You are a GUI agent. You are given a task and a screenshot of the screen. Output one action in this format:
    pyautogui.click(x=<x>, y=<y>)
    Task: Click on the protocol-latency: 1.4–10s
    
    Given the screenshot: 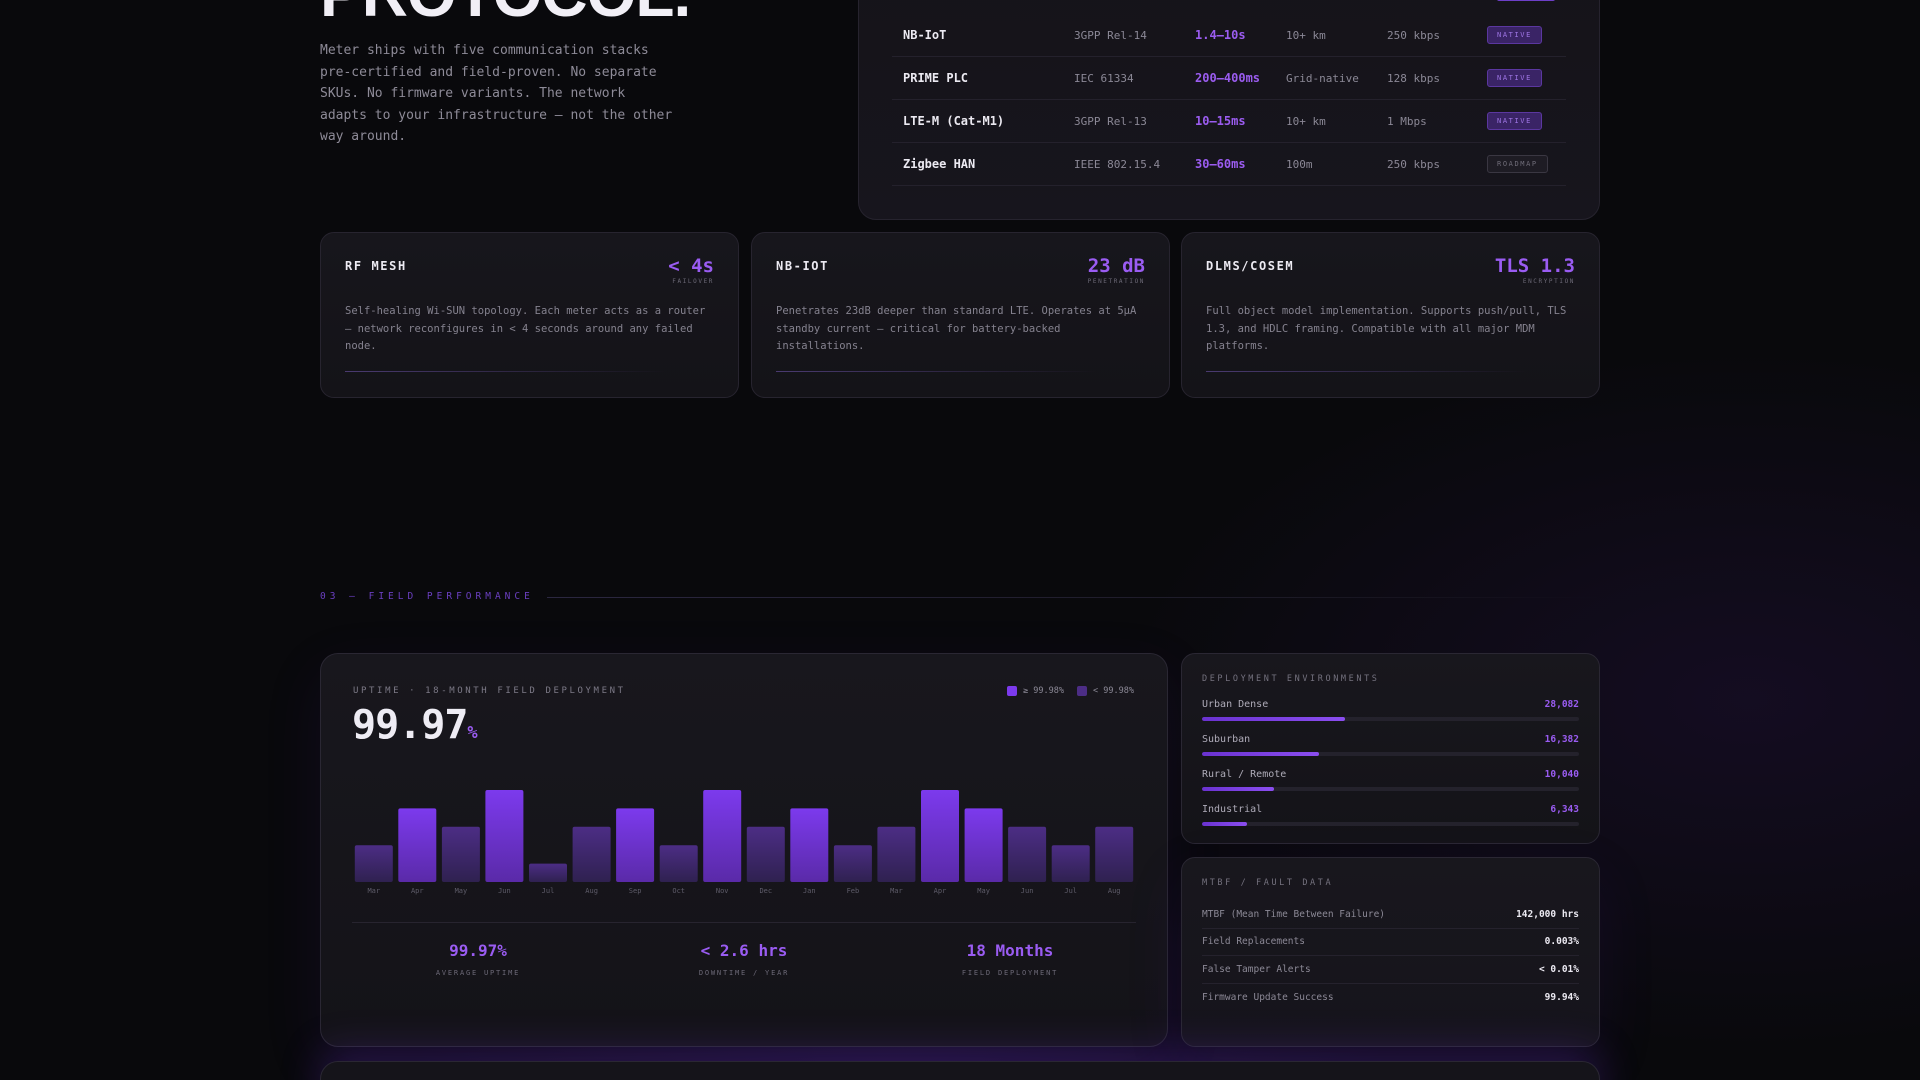 What is the action you would take?
    pyautogui.click(x=1220, y=35)
    